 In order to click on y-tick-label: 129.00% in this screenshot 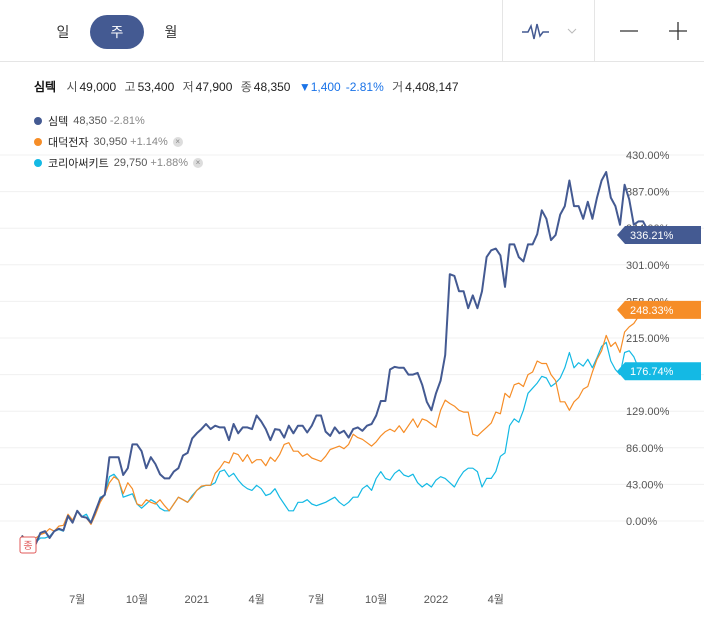, I will do `click(648, 412)`.